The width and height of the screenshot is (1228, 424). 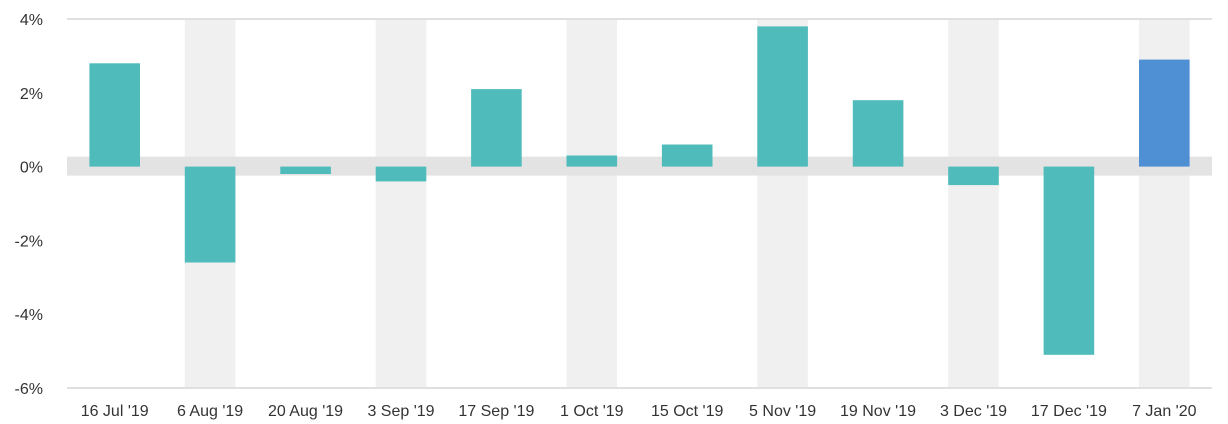 What do you see at coordinates (592, 411) in the screenshot?
I see `x-tick-label: 1 Oct '19` at bounding box center [592, 411].